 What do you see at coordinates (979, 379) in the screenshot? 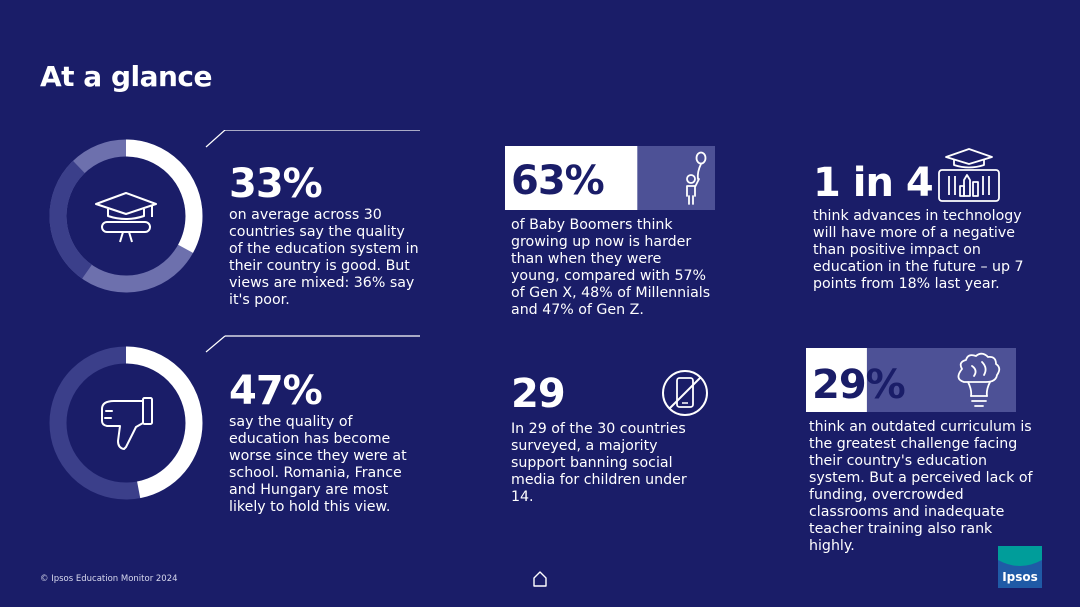
I see `lightbulb-brain-icon` at bounding box center [979, 379].